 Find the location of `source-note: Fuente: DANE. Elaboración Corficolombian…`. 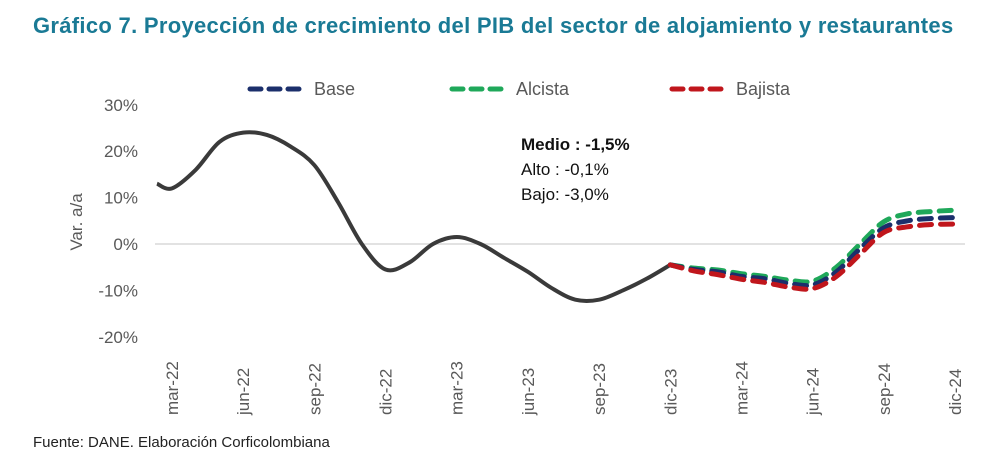

source-note: Fuente: DANE. Elaboración Corficolombian… is located at coordinates (181, 442).